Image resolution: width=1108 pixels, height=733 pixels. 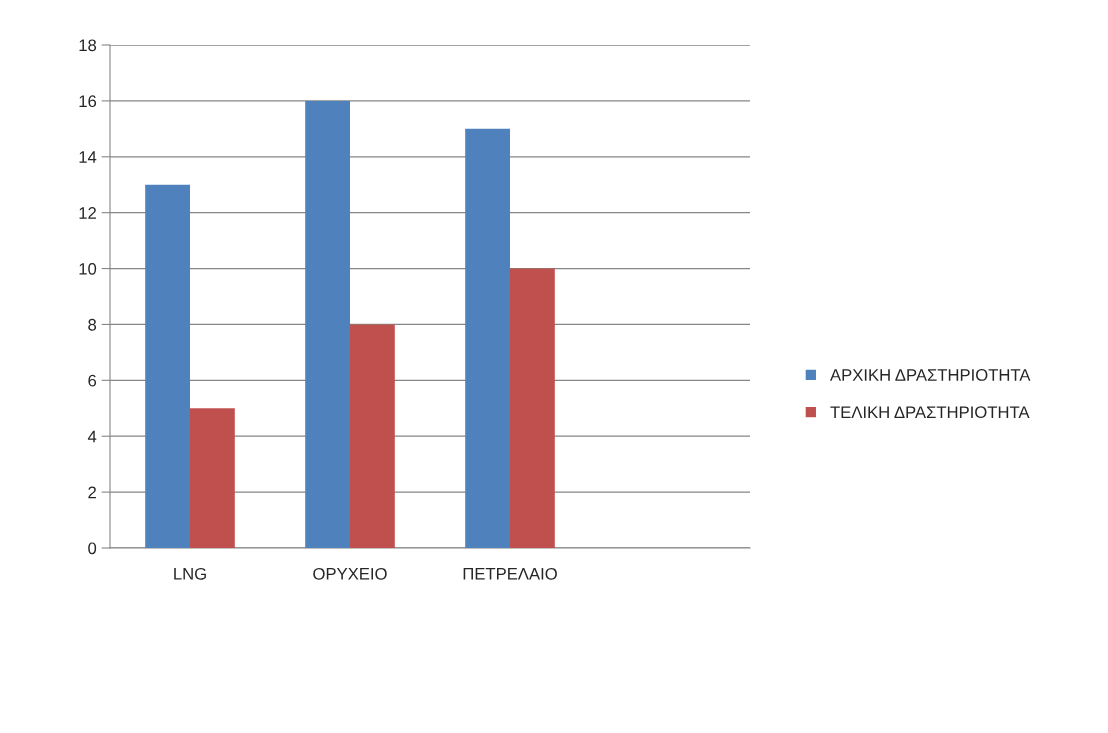 I want to click on x-tick-label: LNG, so click(x=190, y=573).